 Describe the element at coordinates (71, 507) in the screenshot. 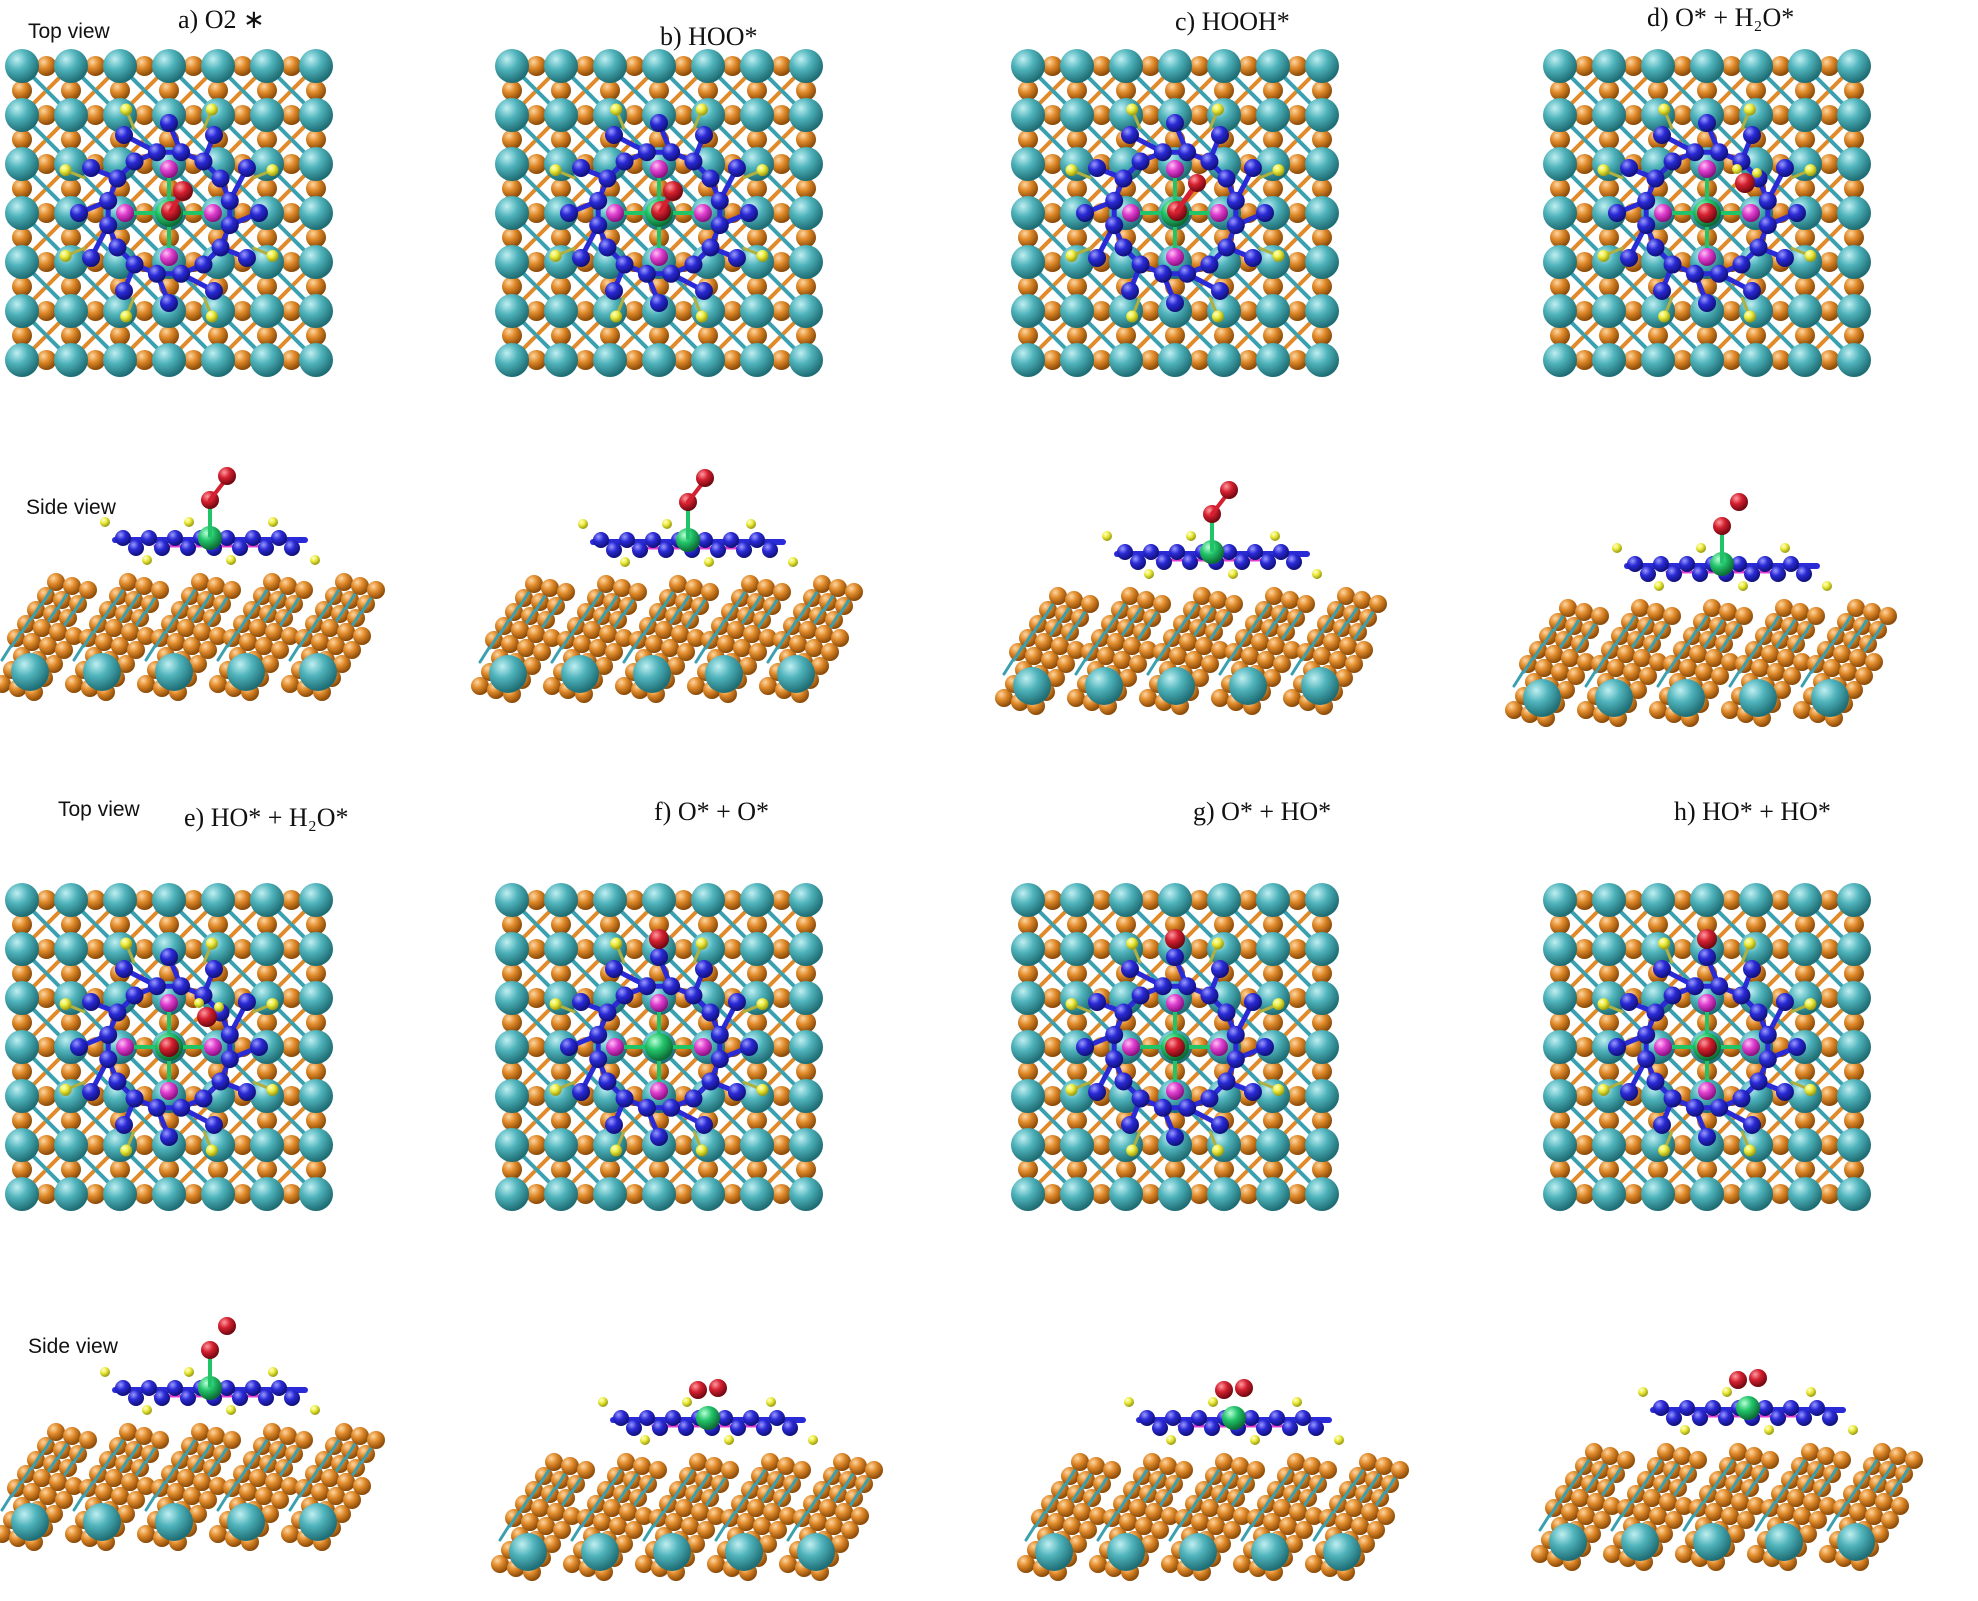

I see `view-label-side-1: Side view` at that location.